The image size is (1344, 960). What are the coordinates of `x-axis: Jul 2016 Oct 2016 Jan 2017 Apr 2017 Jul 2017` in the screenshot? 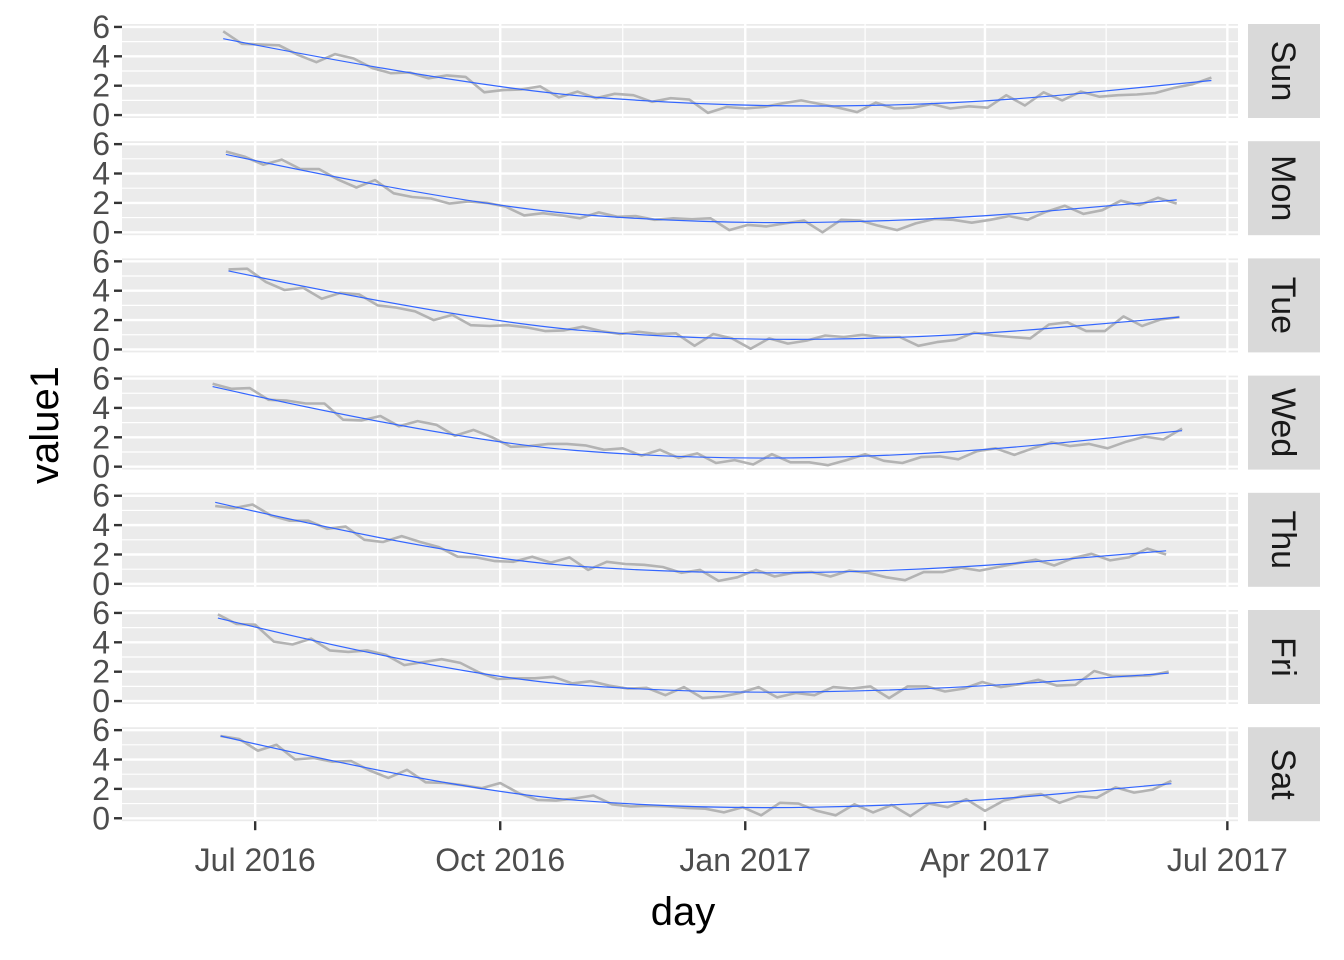 It's located at (741, 849).